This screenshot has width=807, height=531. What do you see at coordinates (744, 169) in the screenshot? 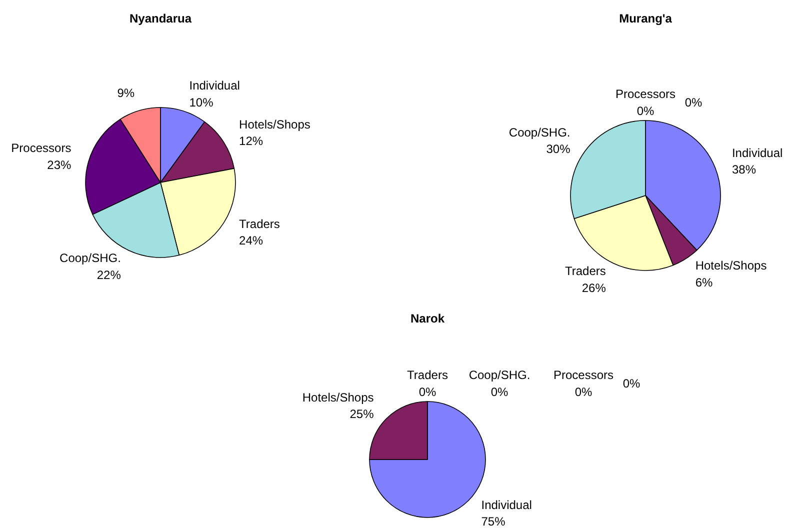
I see `data-label: 38%` at bounding box center [744, 169].